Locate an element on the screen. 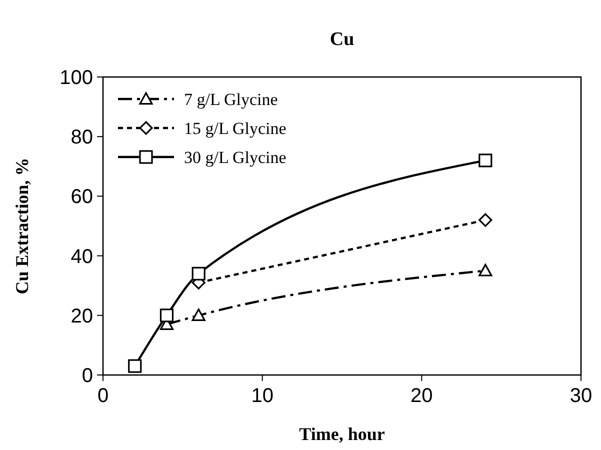 Image resolution: width=601 pixels, height=450 pixels. x-axis-title: Time, hour is located at coordinates (342, 434).